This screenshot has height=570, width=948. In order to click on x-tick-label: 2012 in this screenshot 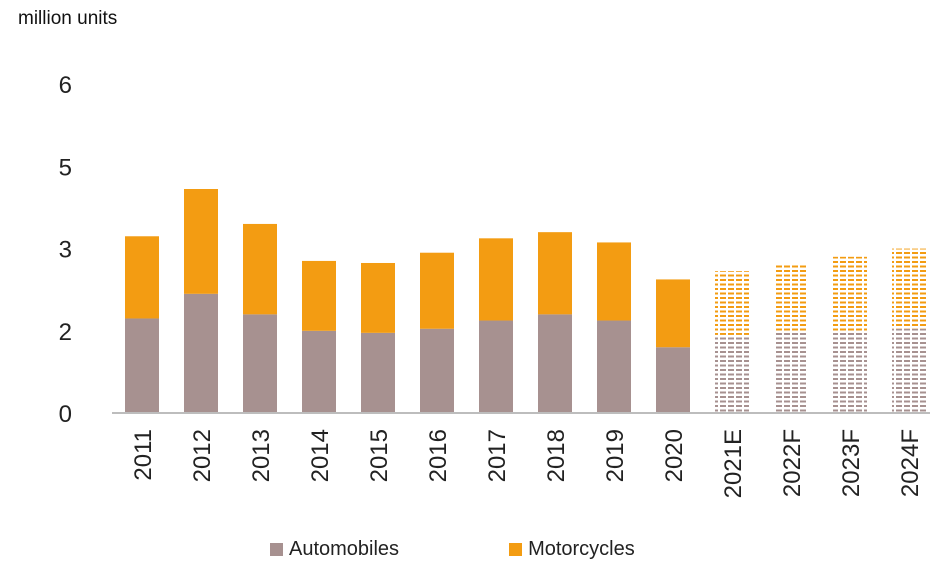, I will do `click(202, 455)`.